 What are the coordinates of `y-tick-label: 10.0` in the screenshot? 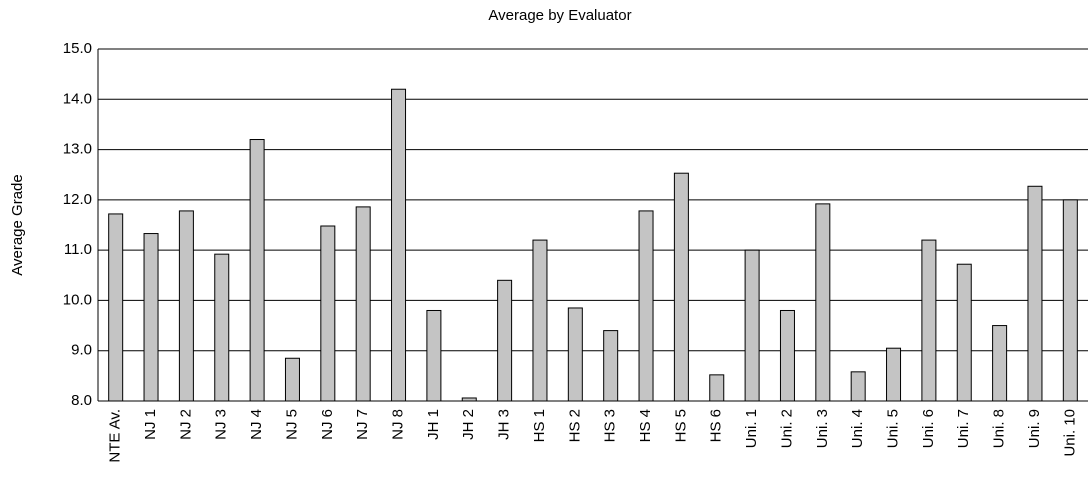 It's located at (77, 299).